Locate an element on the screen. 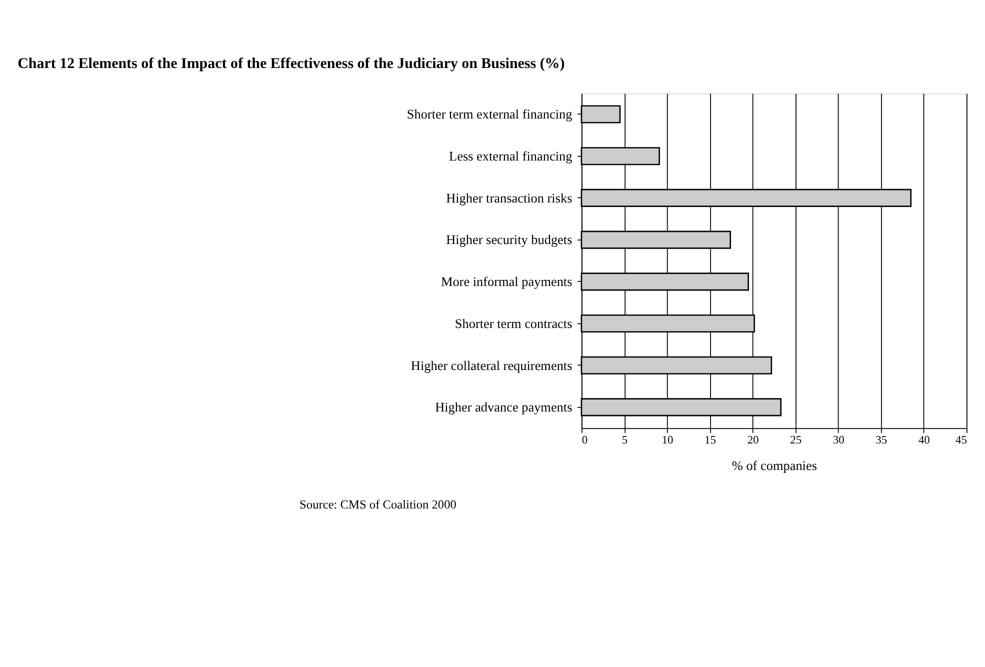 The width and height of the screenshot is (985, 667). x-tick-label: 25 is located at coordinates (796, 440).